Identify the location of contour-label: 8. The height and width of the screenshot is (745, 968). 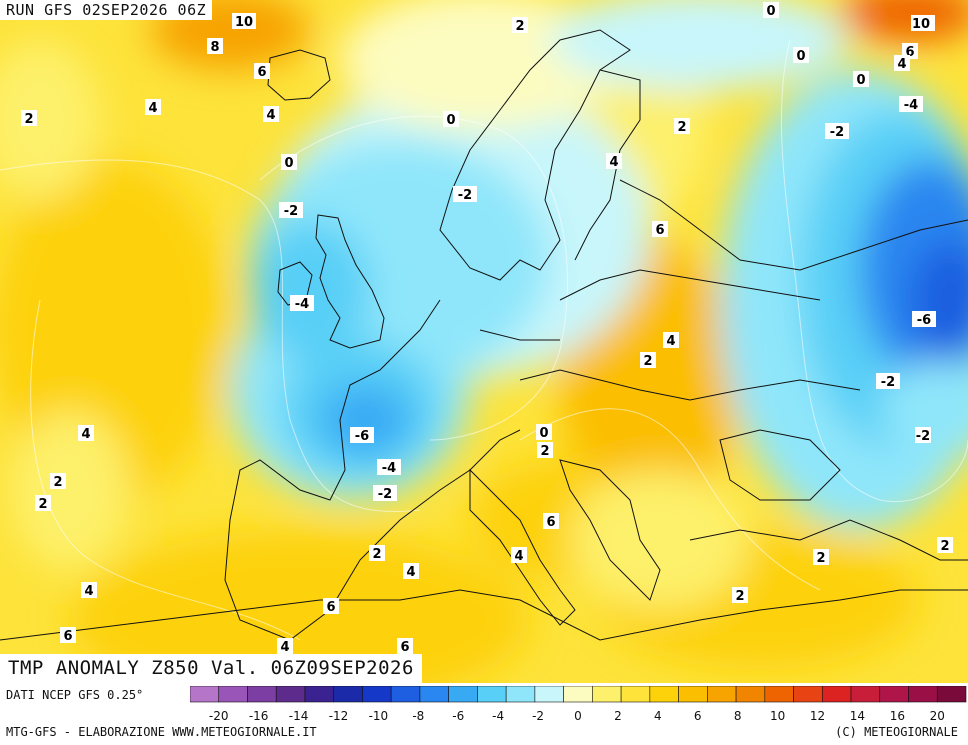
(215, 46).